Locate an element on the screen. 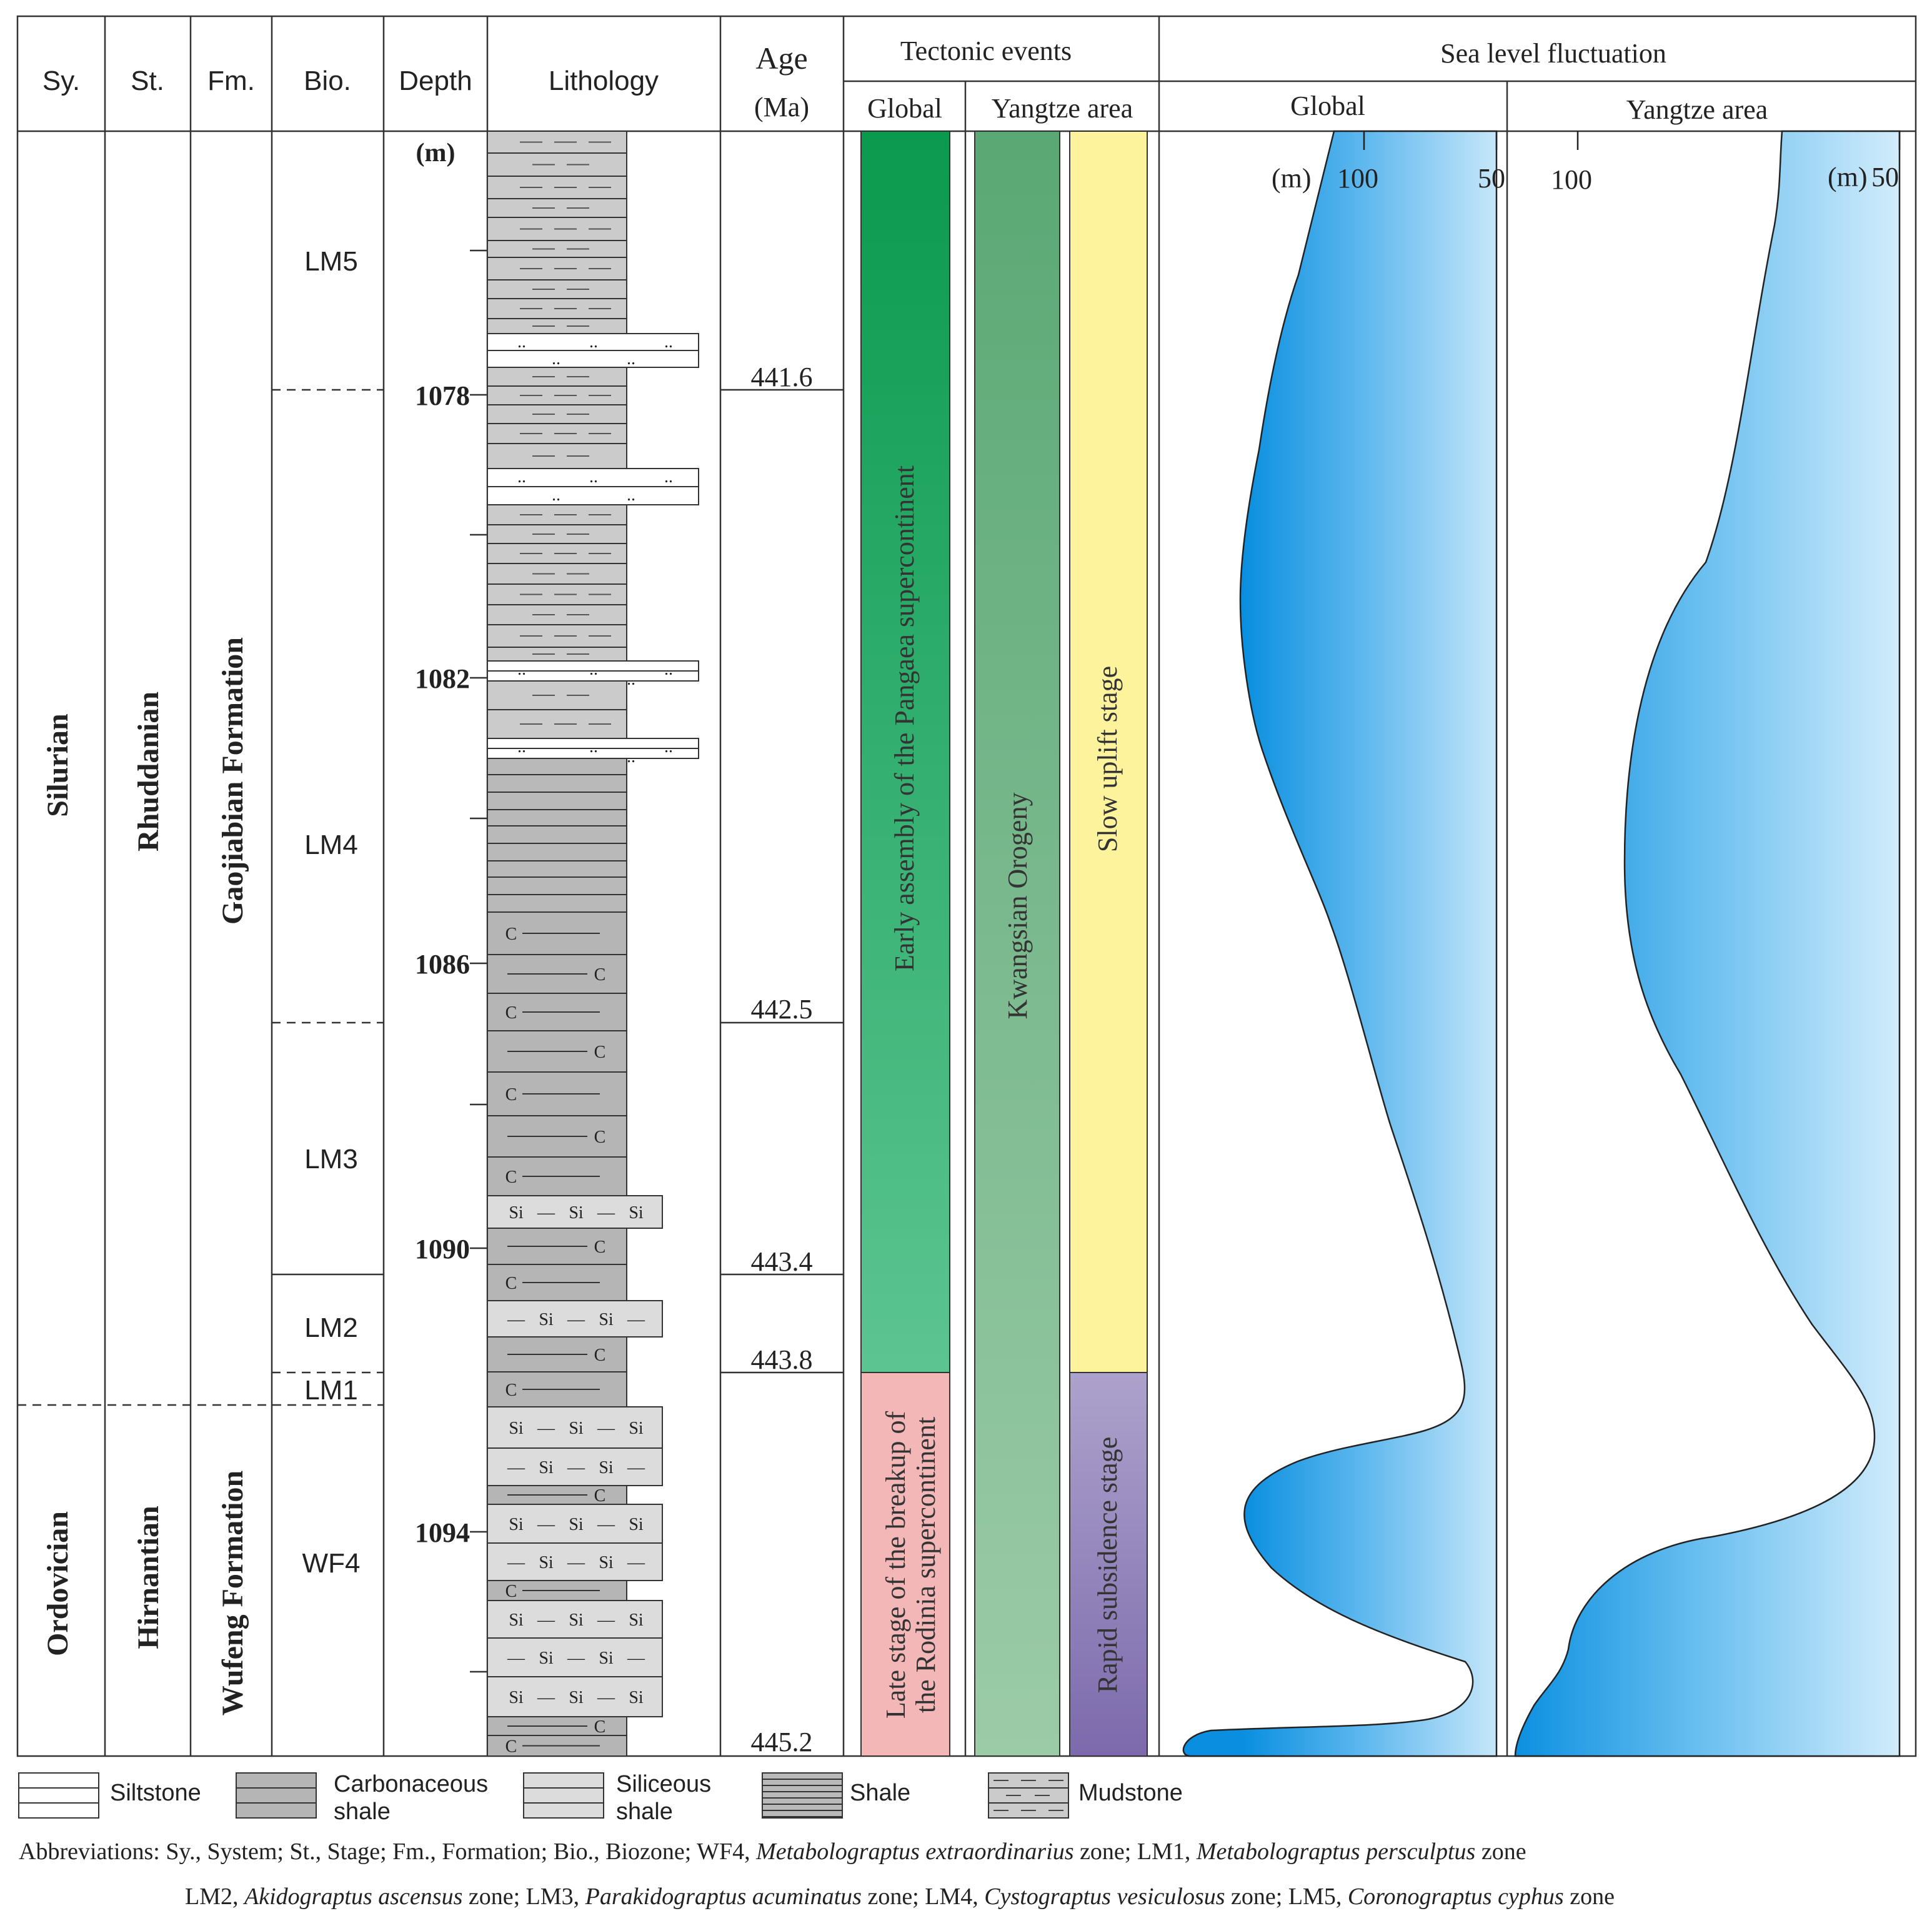  rodinia-label-line2: the Rodinia supercontinent is located at coordinates (925, 1565).